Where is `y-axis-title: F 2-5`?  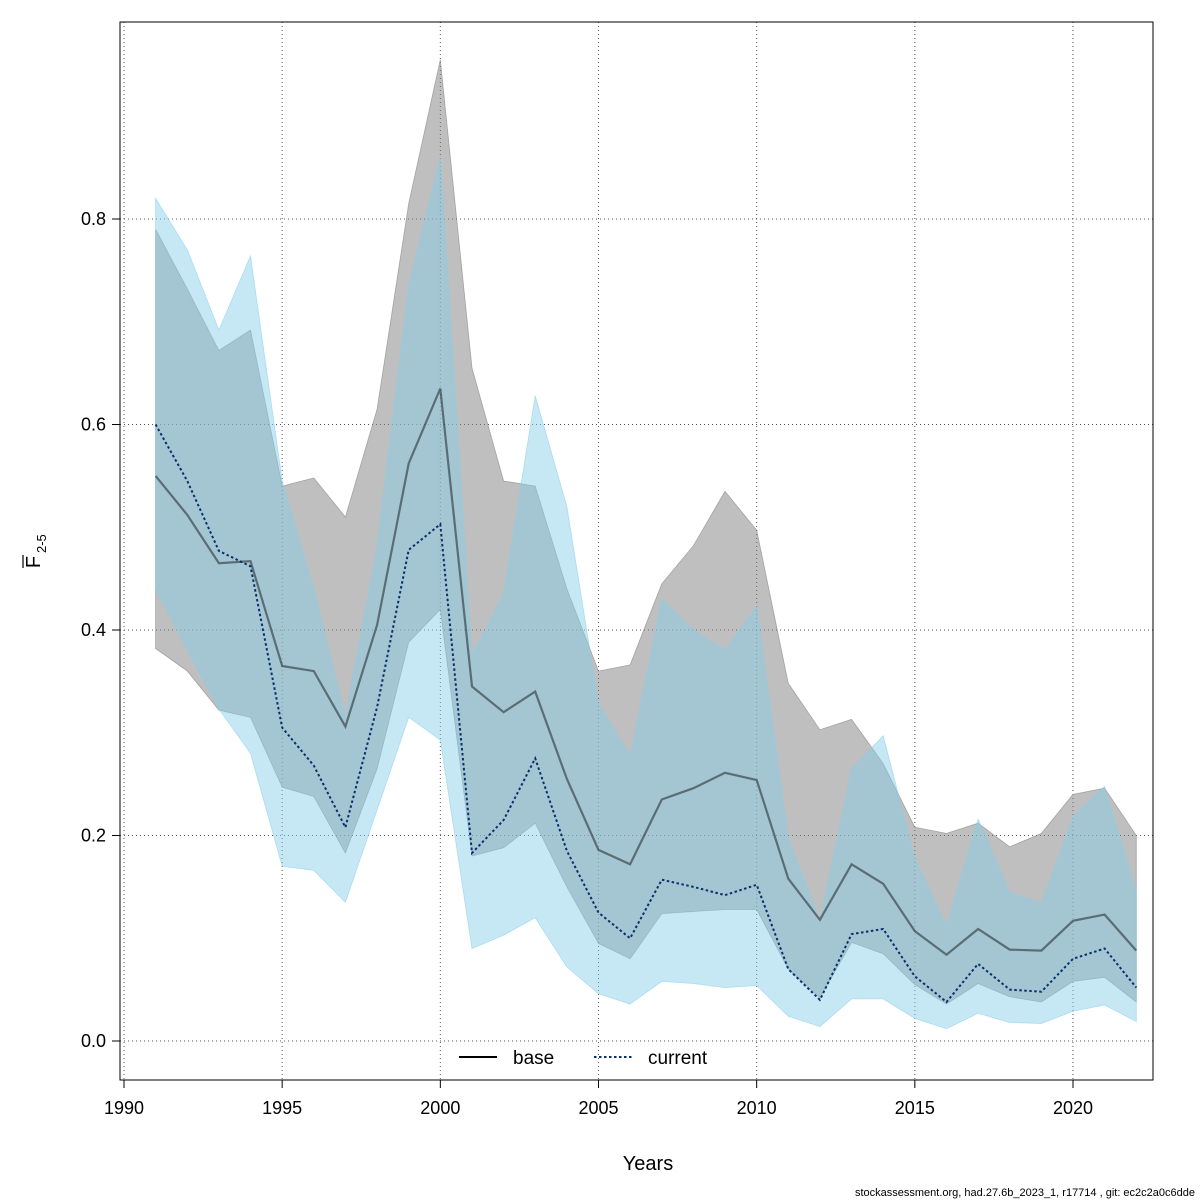 y-axis-title: F 2-5 is located at coordinates (35, 551).